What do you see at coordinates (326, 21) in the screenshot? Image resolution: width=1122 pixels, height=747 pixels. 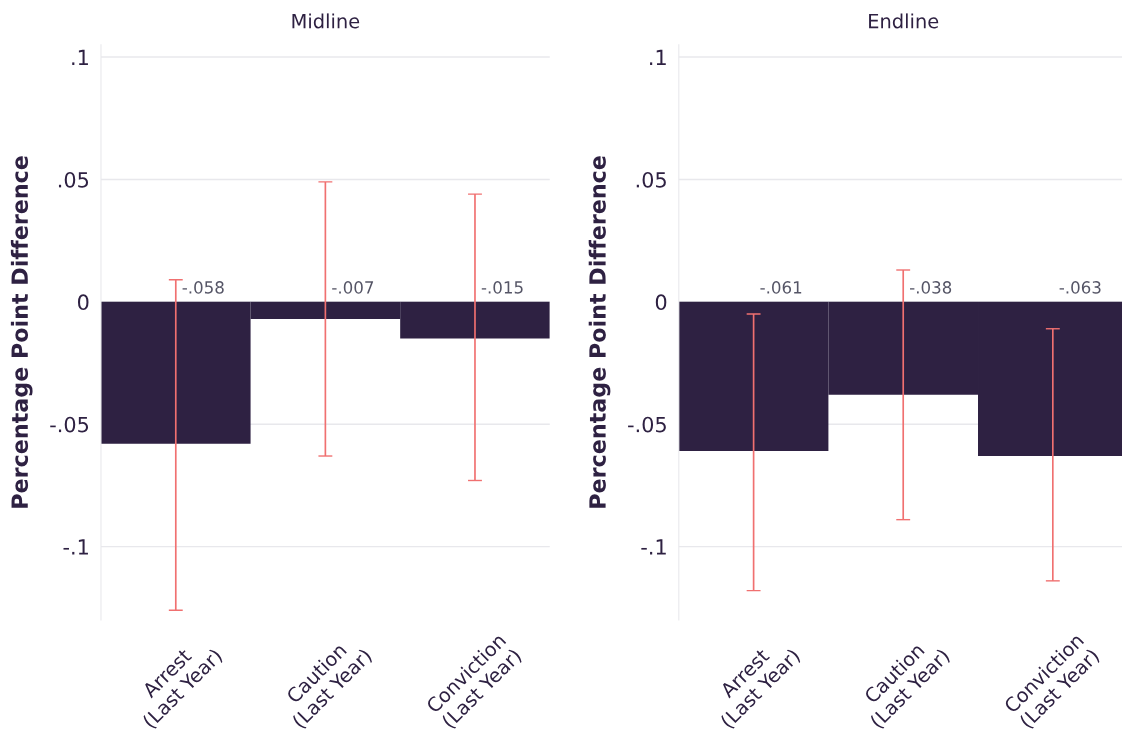 I see `chart-title: Midline` at bounding box center [326, 21].